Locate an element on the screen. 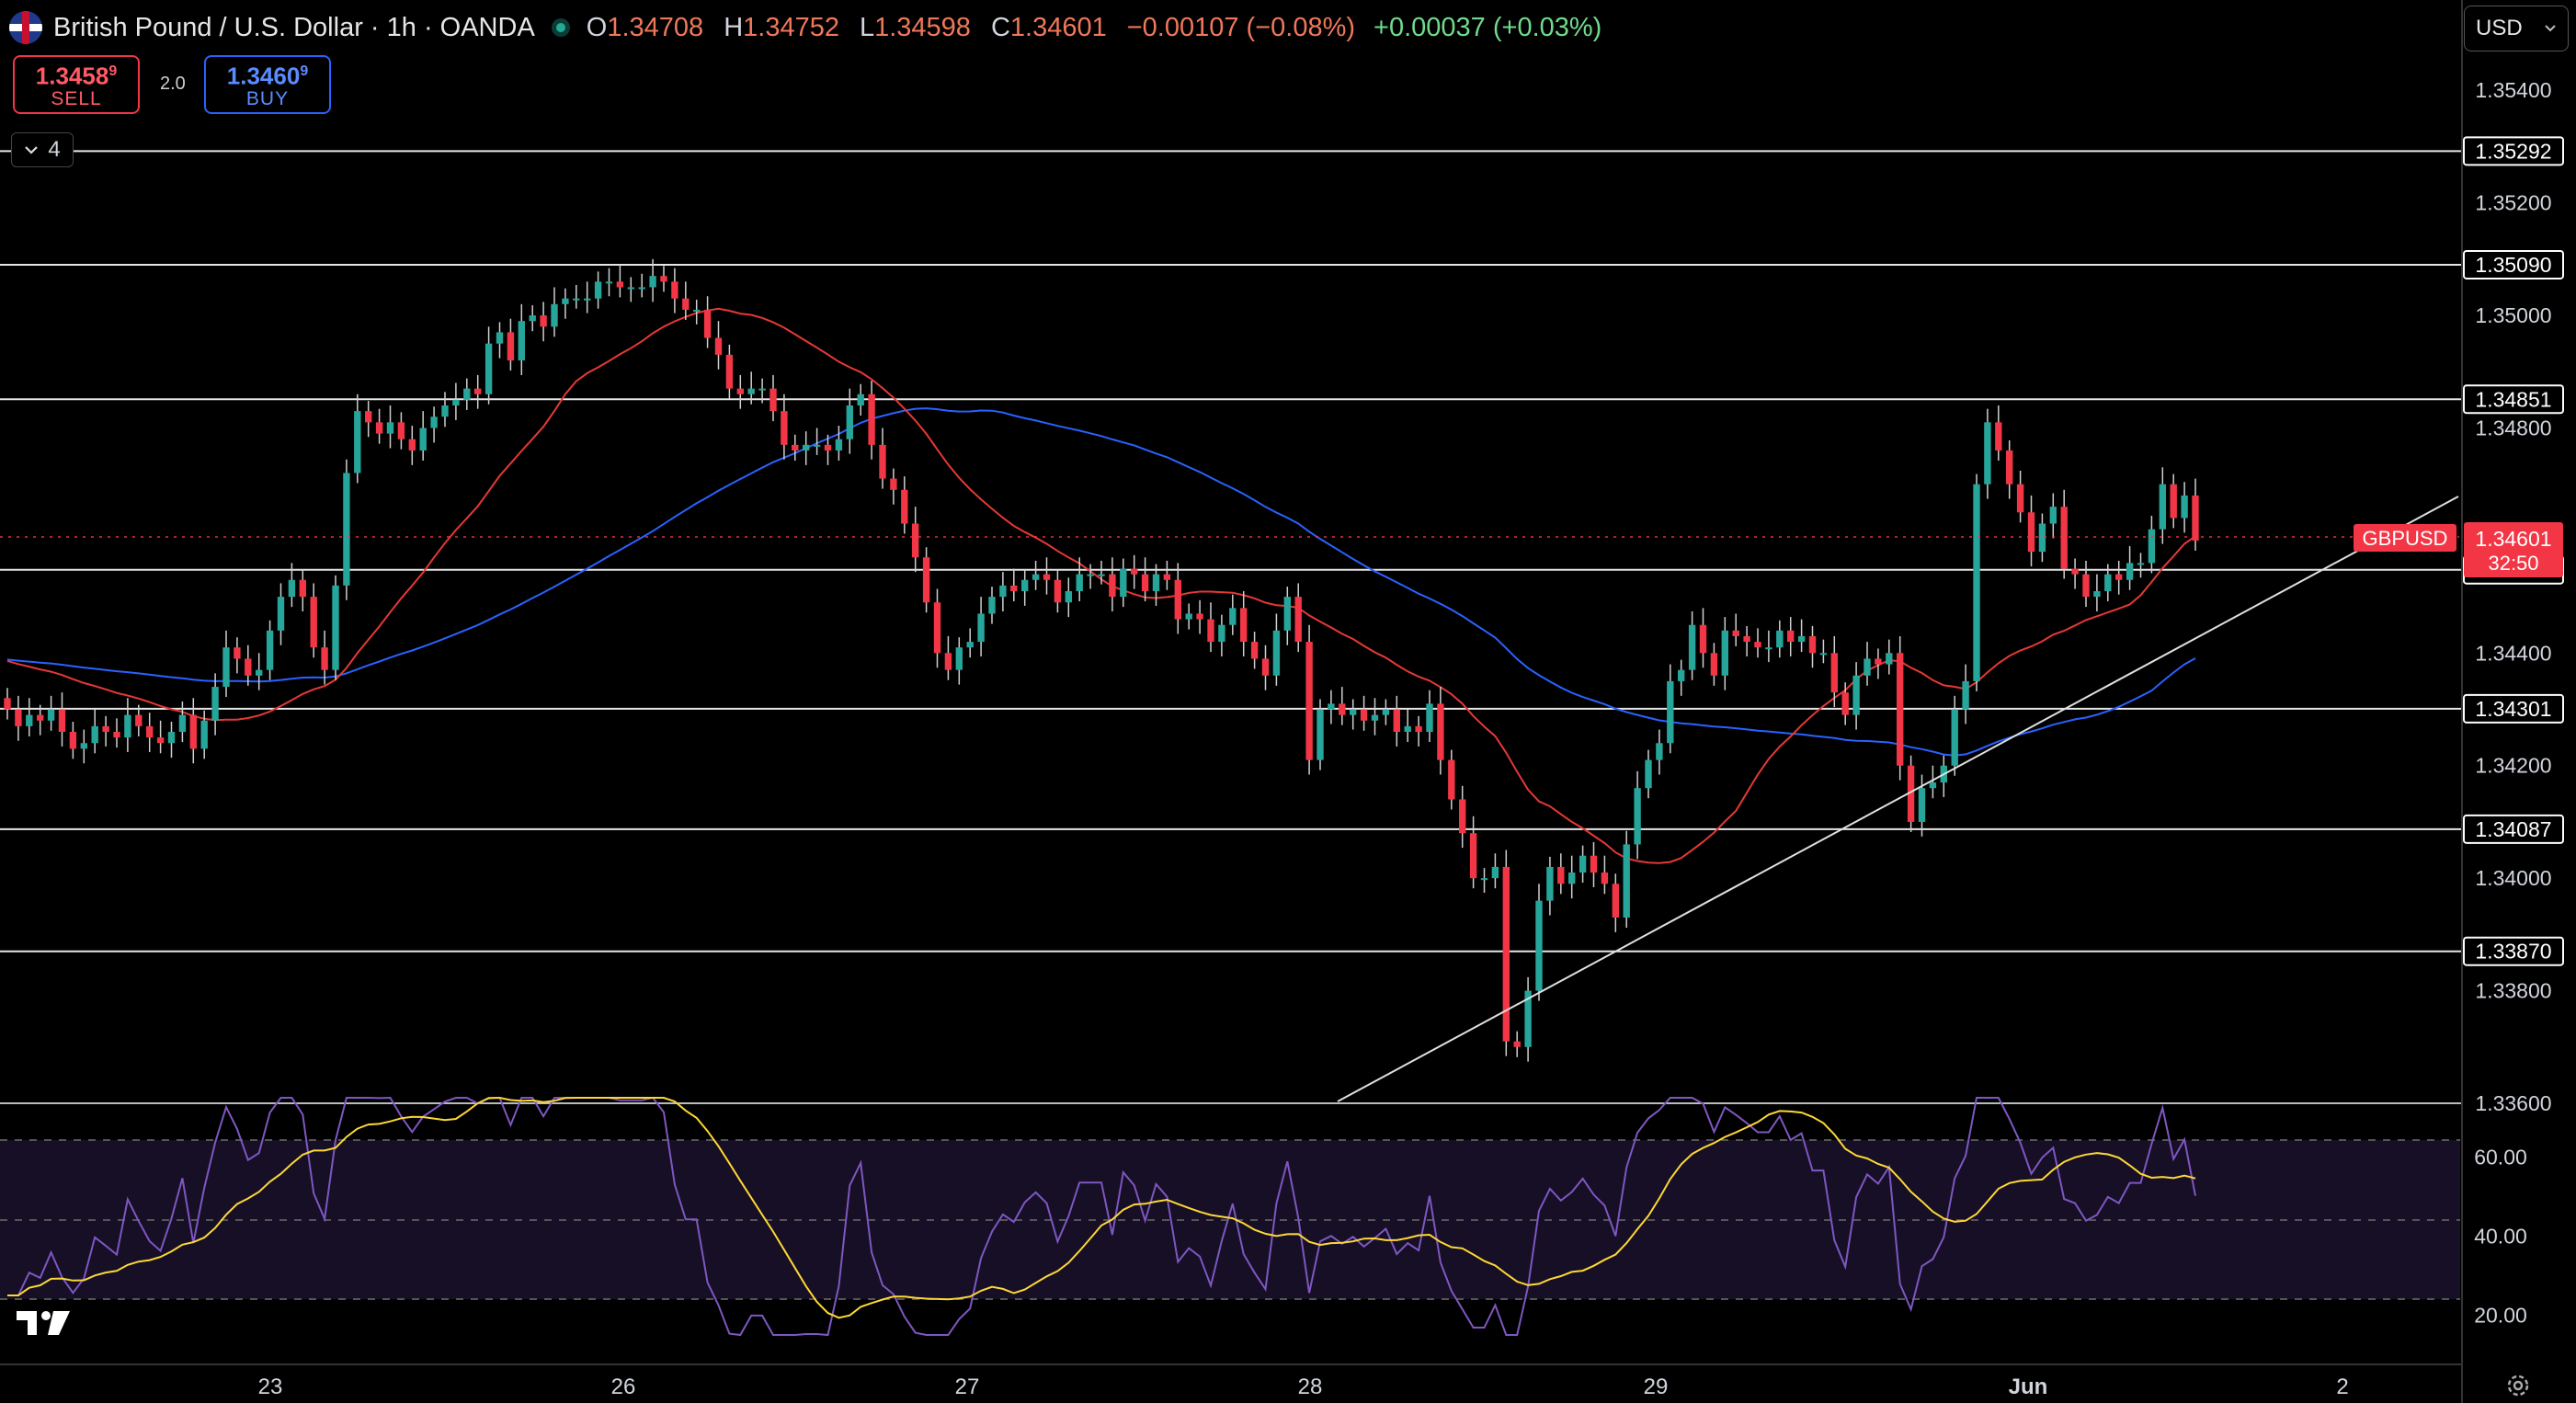  market-open-icon is located at coordinates (560, 27).